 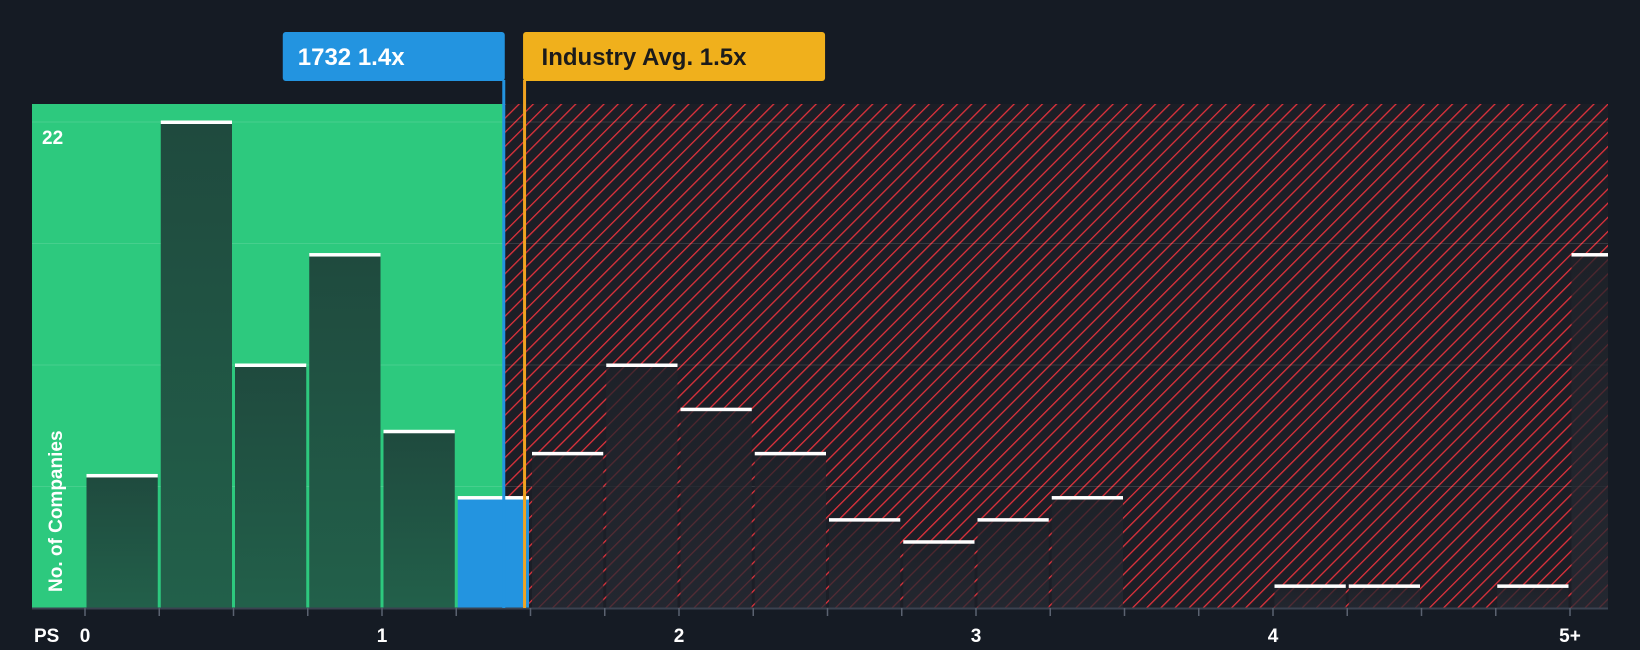 I want to click on x-ticks: 0 1 2 3 4 5+, so click(x=830, y=627).